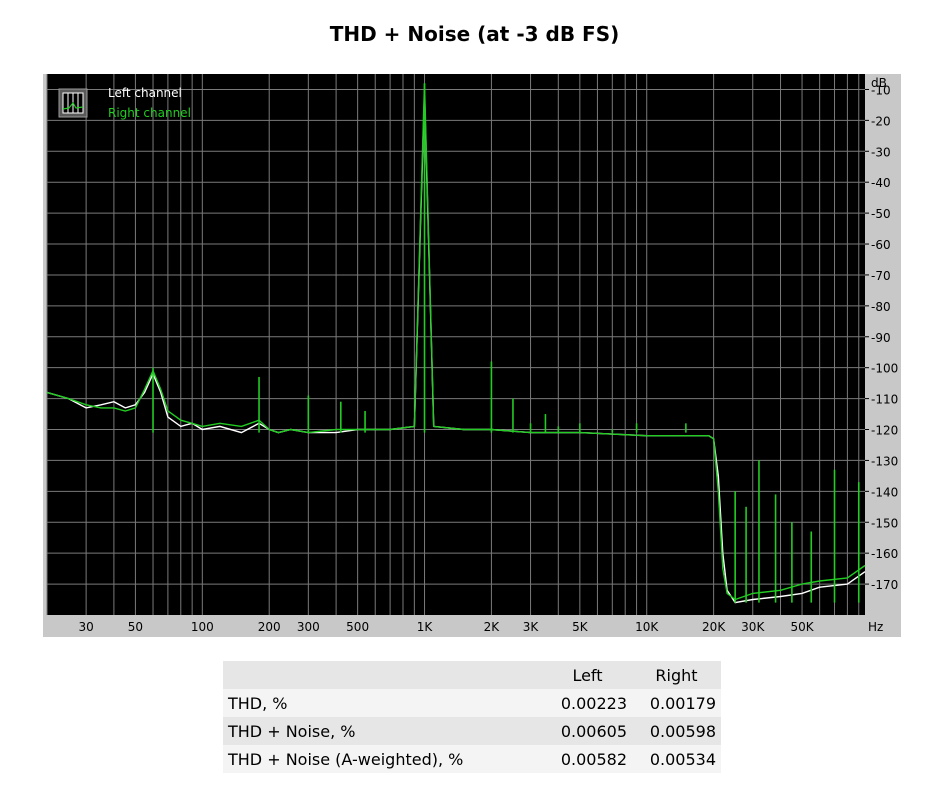 The height and width of the screenshot is (805, 949). Describe the element at coordinates (676, 675) in the screenshot. I see `table-header-right: Right` at that location.